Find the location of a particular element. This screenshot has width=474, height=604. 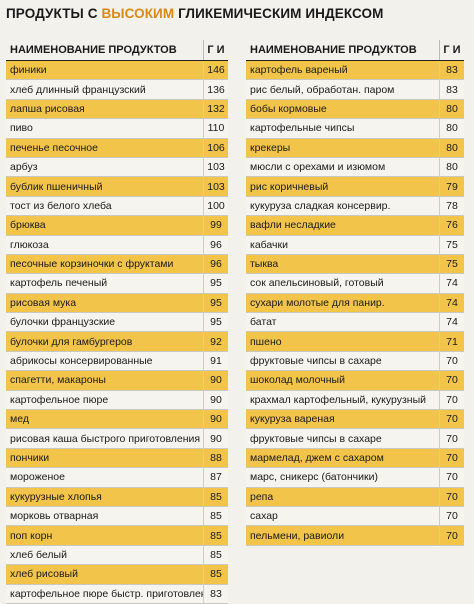

table-row: тыква 75 is located at coordinates (355, 264).